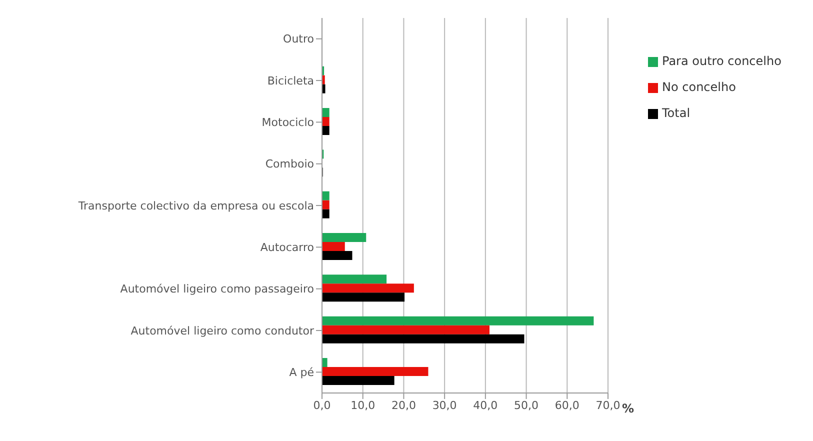  What do you see at coordinates (403, 405) in the screenshot?
I see `x-tick-label: 20,0` at bounding box center [403, 405].